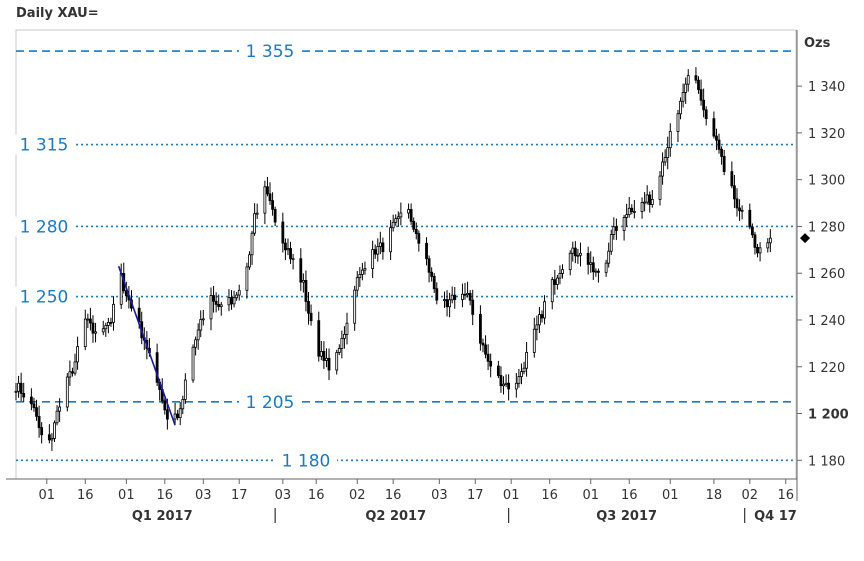 This screenshot has width=864, height=561. What do you see at coordinates (826, 134) in the screenshot?
I see `y-tick-label: 1 320` at bounding box center [826, 134].